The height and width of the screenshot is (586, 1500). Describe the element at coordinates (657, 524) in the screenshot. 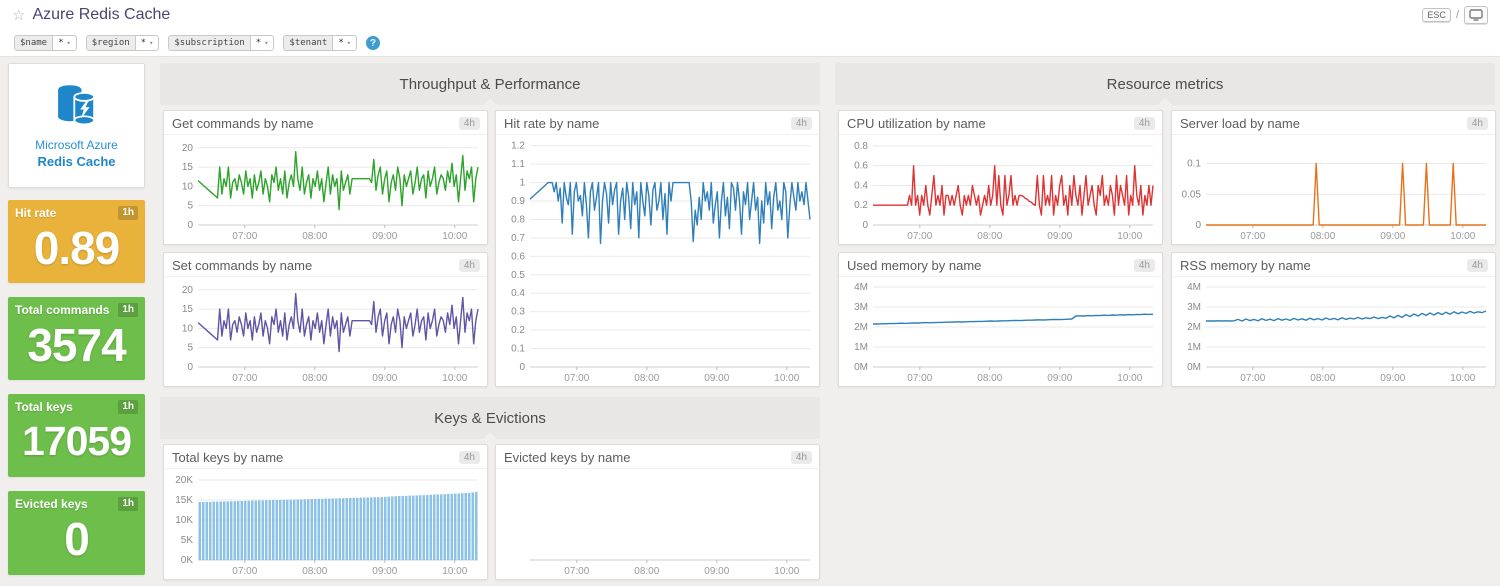

I see `chart-plot-area: 07:00 08:00 09:00 10:00` at that location.